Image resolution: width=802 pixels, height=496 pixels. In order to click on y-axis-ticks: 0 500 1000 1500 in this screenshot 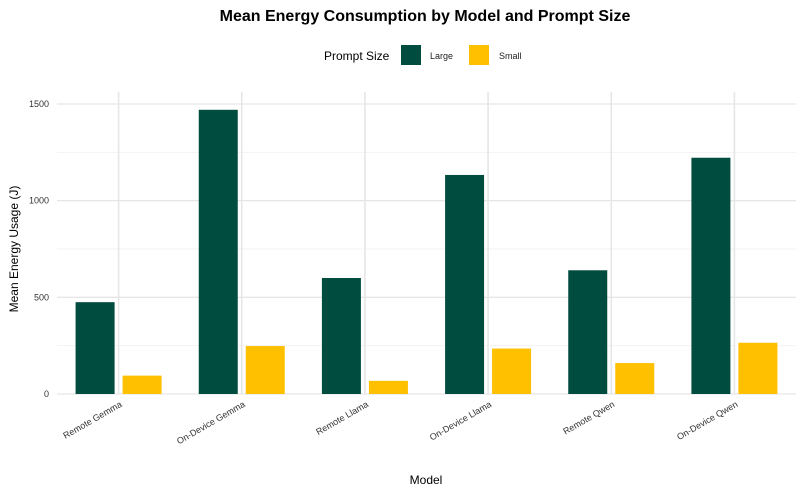, I will do `click(39, 249)`.